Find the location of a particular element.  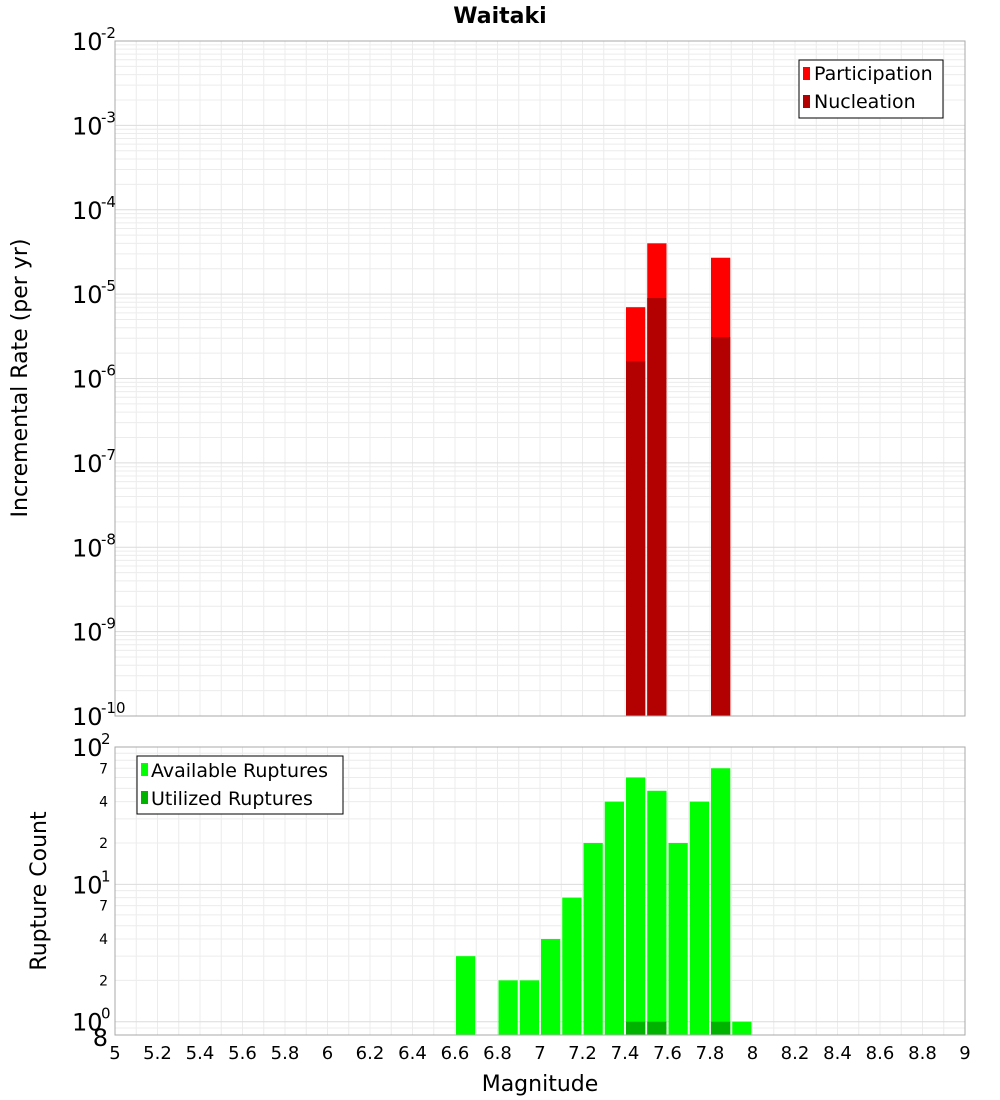

x-tick-label: 8.2 is located at coordinates (795, 1053).